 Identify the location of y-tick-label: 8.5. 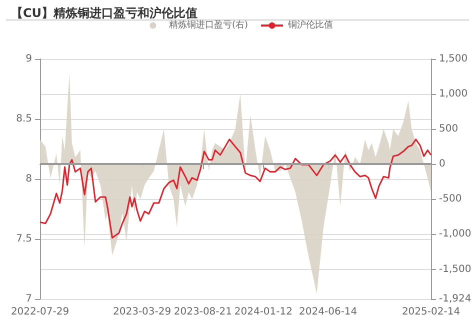
(24, 119).